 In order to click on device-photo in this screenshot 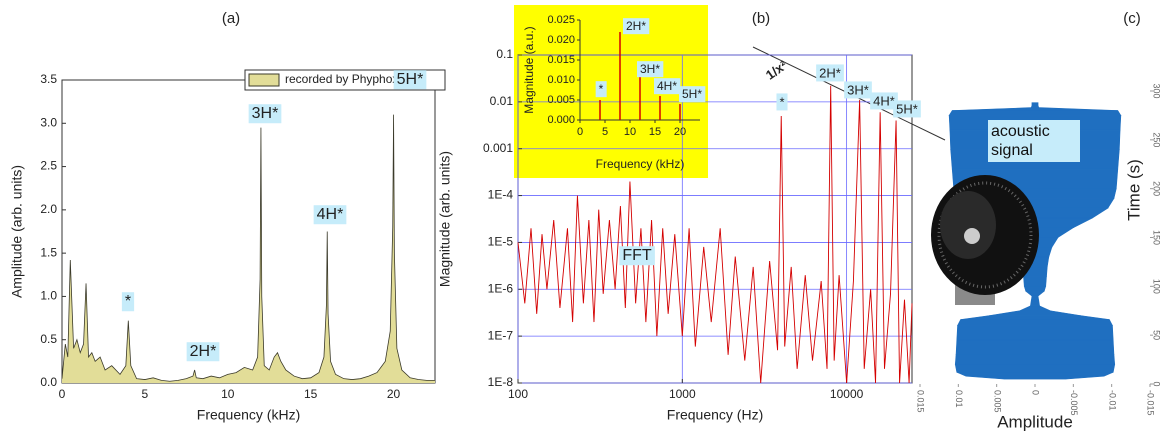, I will do `click(985, 240)`.